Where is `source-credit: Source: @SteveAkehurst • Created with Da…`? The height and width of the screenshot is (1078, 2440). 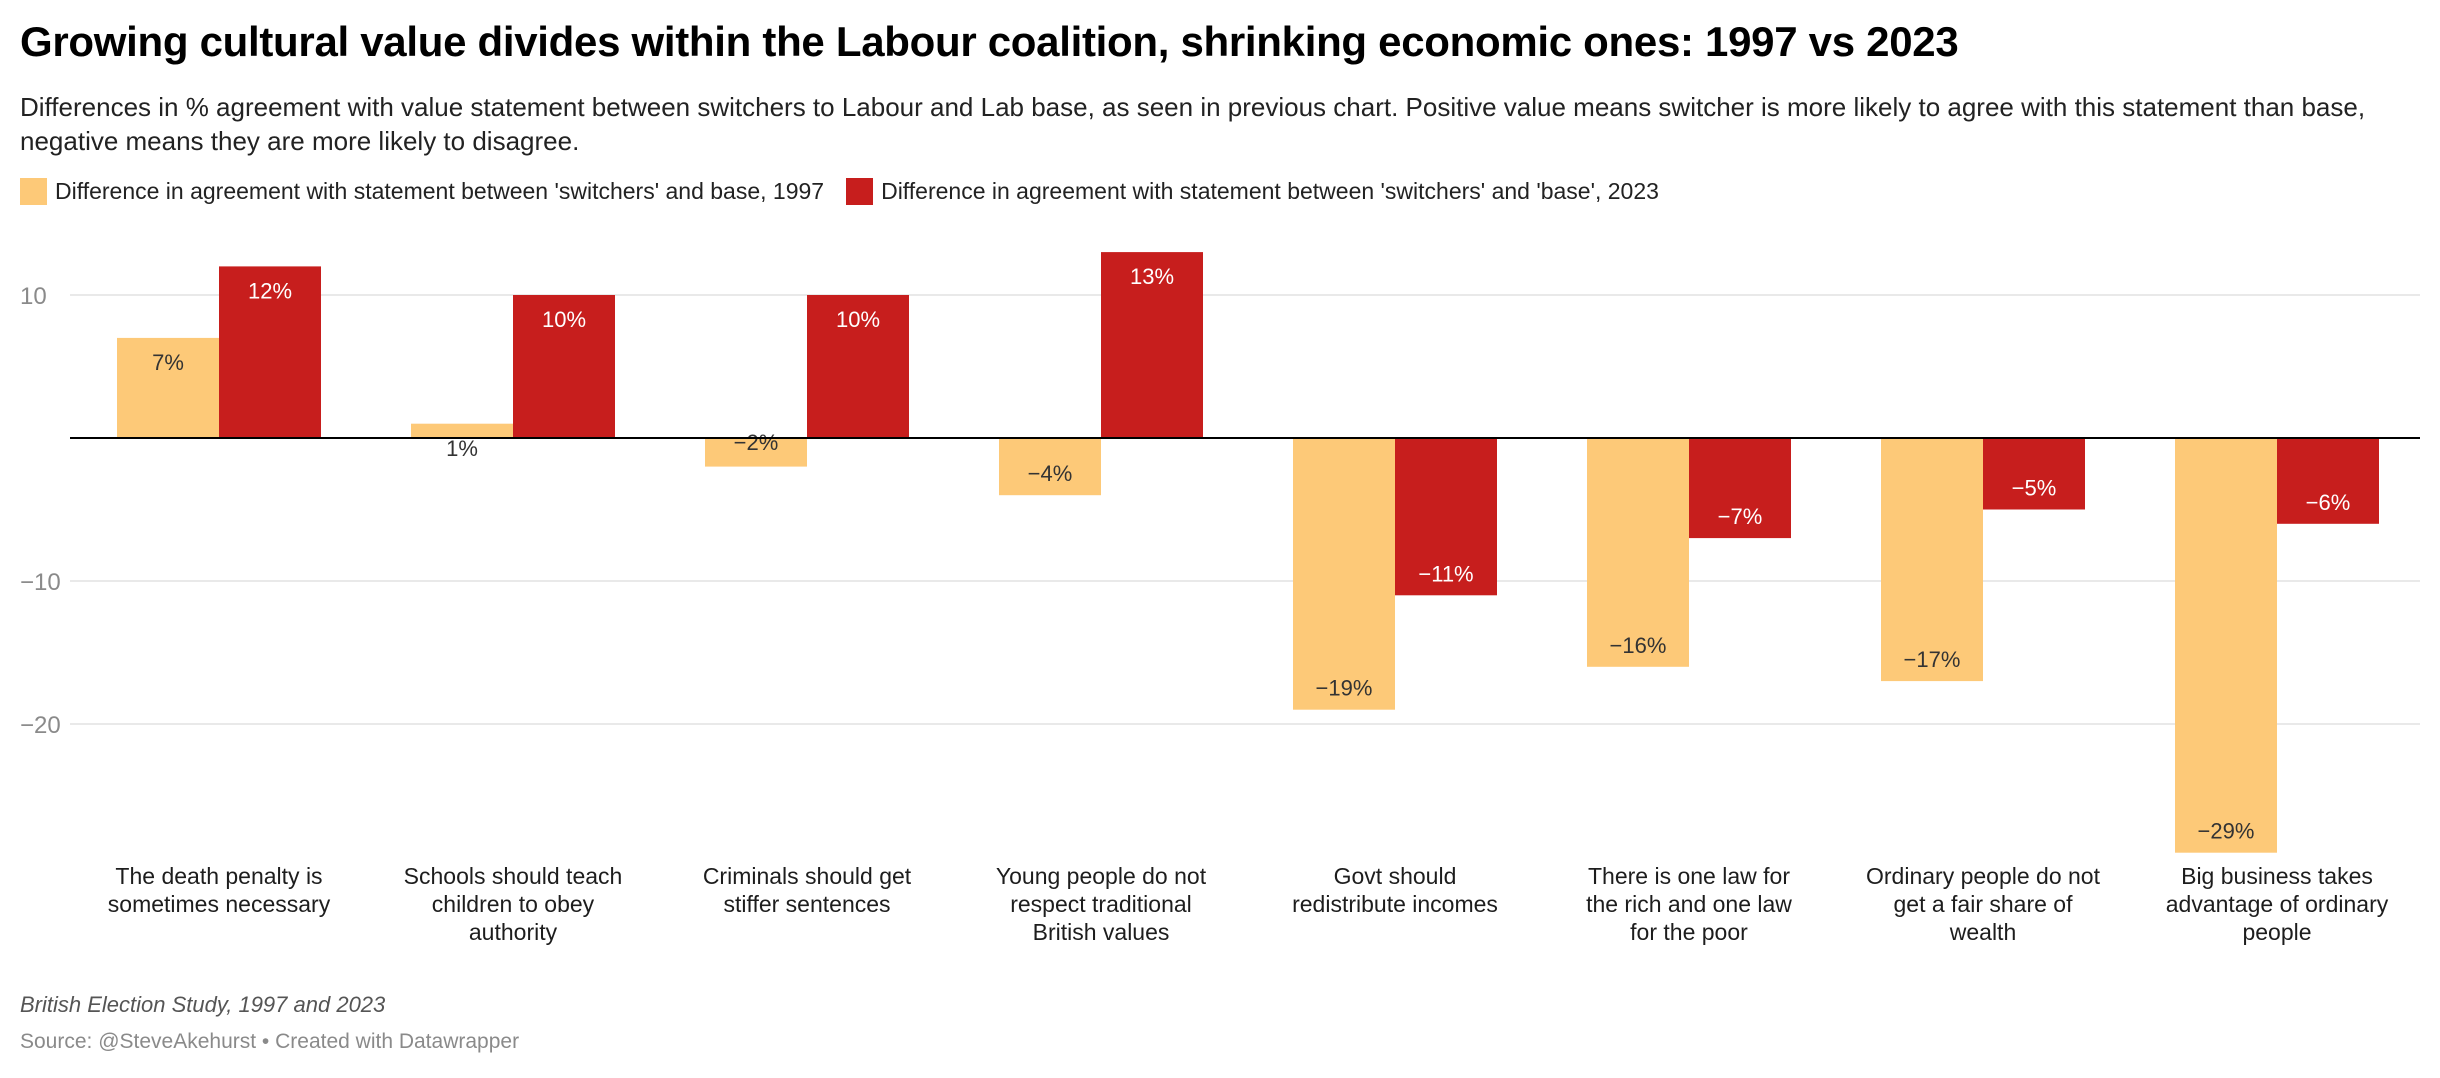 source-credit: Source: @SteveAkehurst • Created with Da… is located at coordinates (270, 1041).